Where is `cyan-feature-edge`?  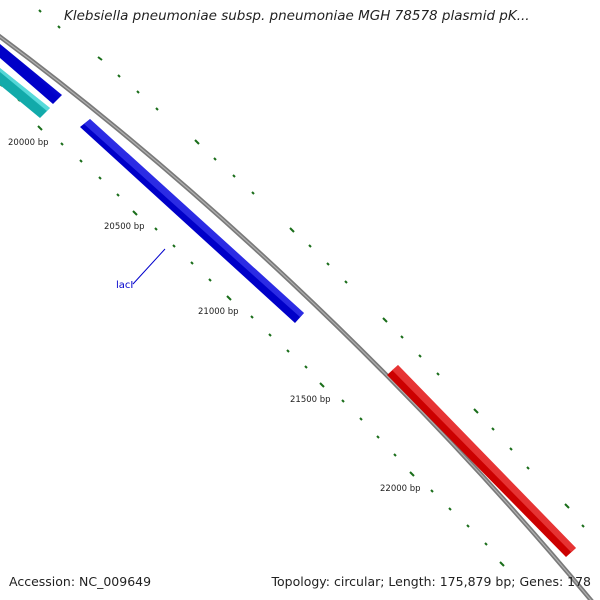
cyan-feature-edge is located at coordinates (25, 89).